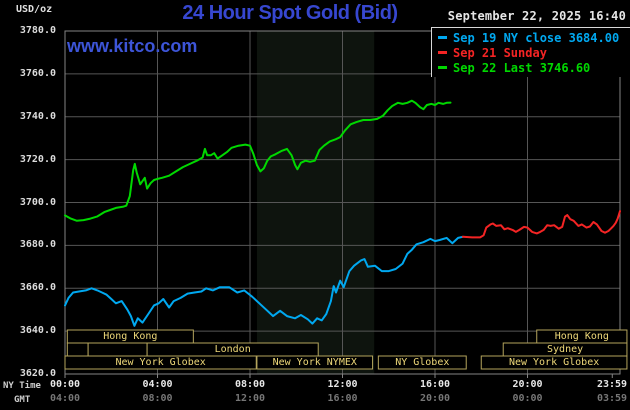  What do you see at coordinates (37, 331) in the screenshot?
I see `y-tick-label: 3640.0` at bounding box center [37, 331].